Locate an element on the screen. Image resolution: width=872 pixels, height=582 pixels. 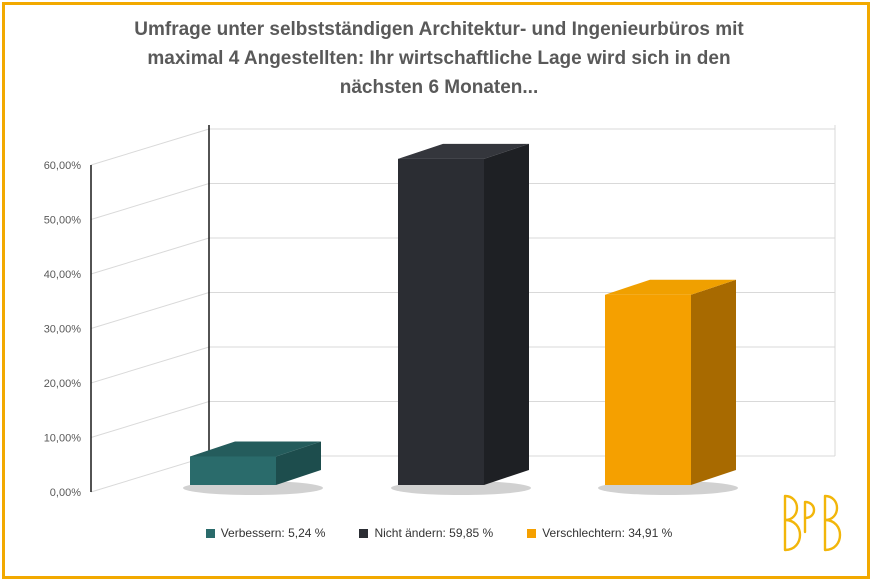
legend-label-verschlechtern: Verschlechtern: 34,91 % is located at coordinates (607, 533).